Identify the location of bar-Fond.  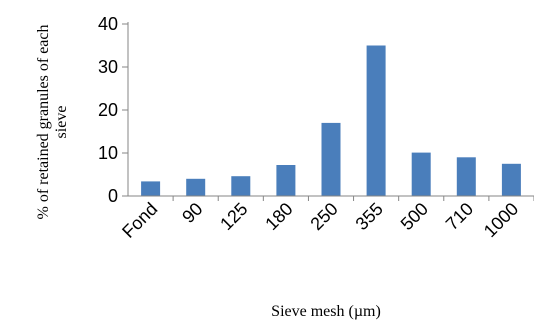
(151, 188).